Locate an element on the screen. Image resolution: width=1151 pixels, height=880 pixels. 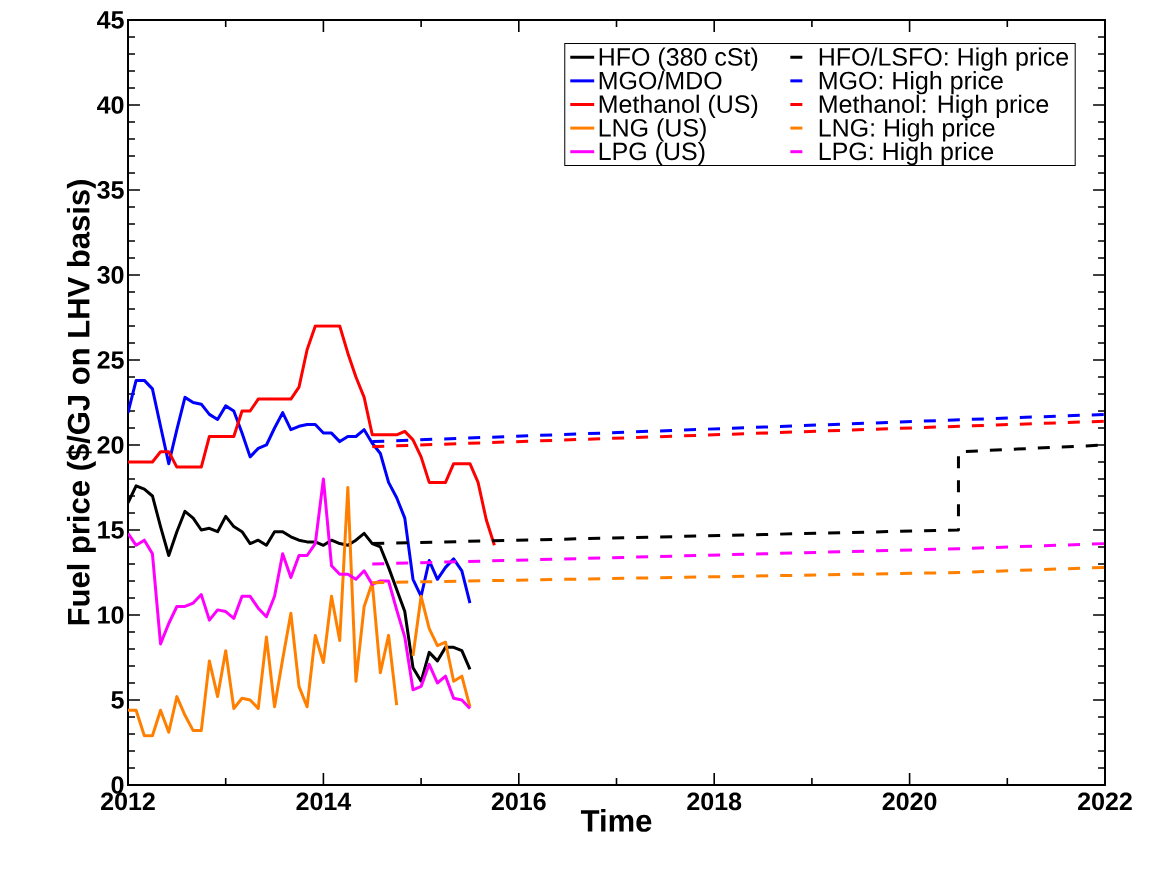
legend-label: LPG: High price is located at coordinates (906, 153).